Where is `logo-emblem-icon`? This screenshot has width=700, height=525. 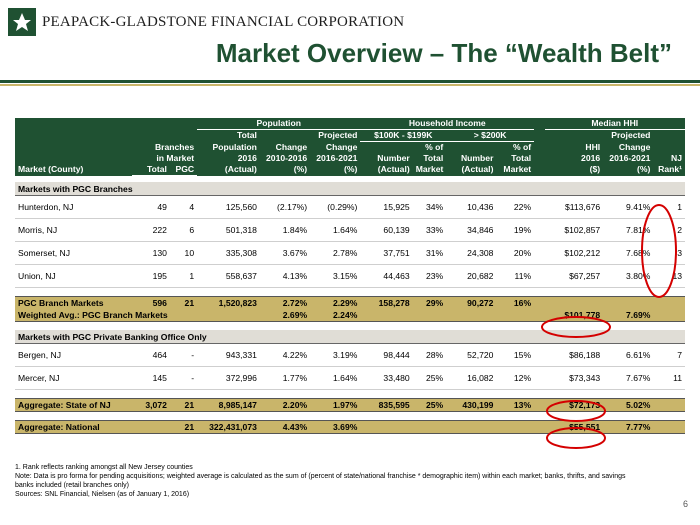 logo-emblem-icon is located at coordinates (22, 22).